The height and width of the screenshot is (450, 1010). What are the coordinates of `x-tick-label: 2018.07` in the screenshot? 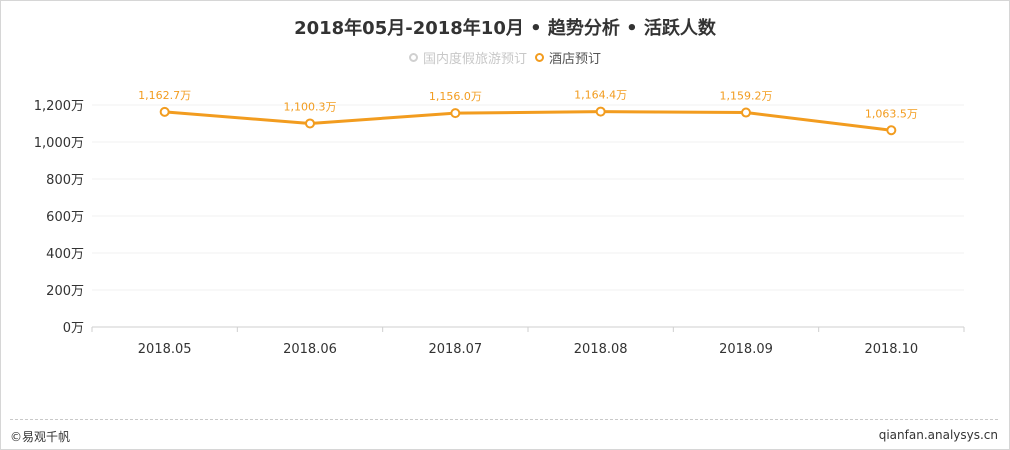 It's located at (455, 349).